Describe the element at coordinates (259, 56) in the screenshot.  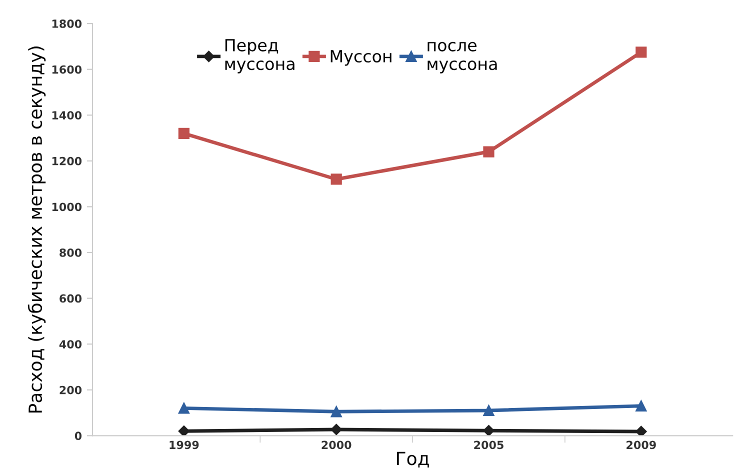
I see `legend-label: Перед муссона` at that location.